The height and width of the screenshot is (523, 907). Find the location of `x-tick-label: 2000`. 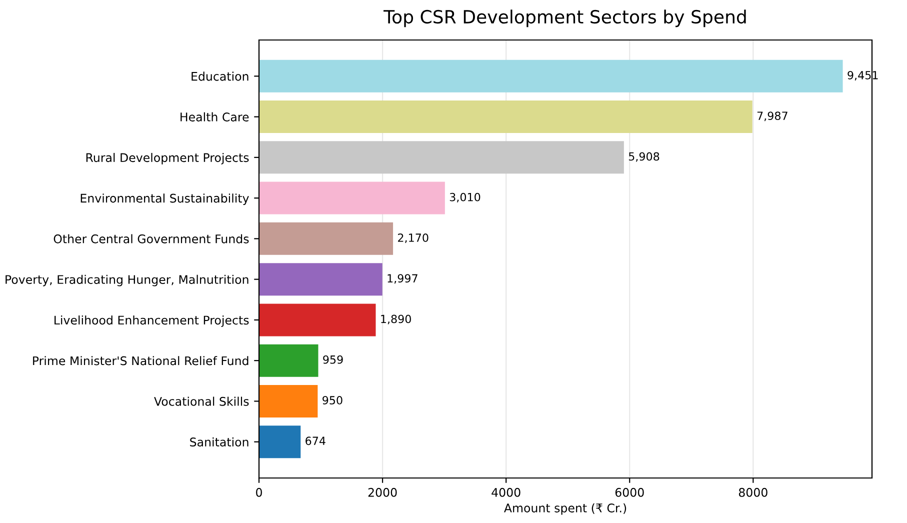

x-tick-label: 2000 is located at coordinates (382, 492).